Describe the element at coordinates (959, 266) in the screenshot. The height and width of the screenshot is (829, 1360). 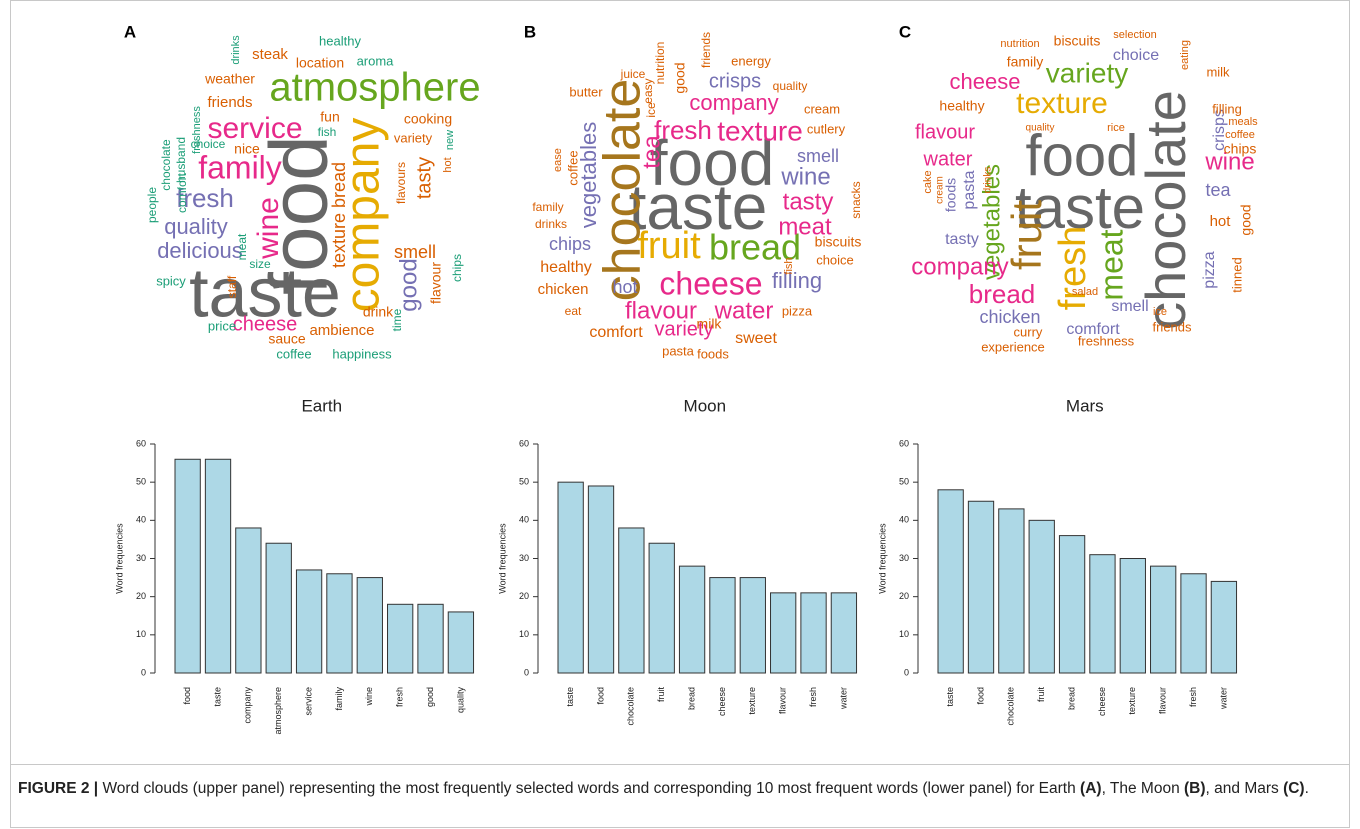
I see `cloud-word: company` at that location.